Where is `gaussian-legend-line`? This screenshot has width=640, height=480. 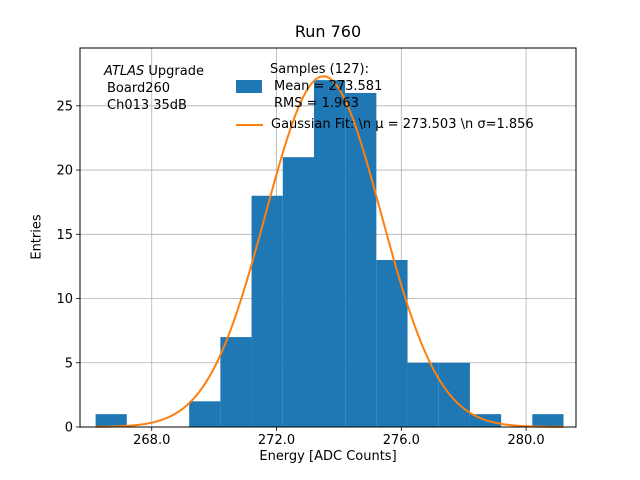 gaussian-legend-line is located at coordinates (249, 124).